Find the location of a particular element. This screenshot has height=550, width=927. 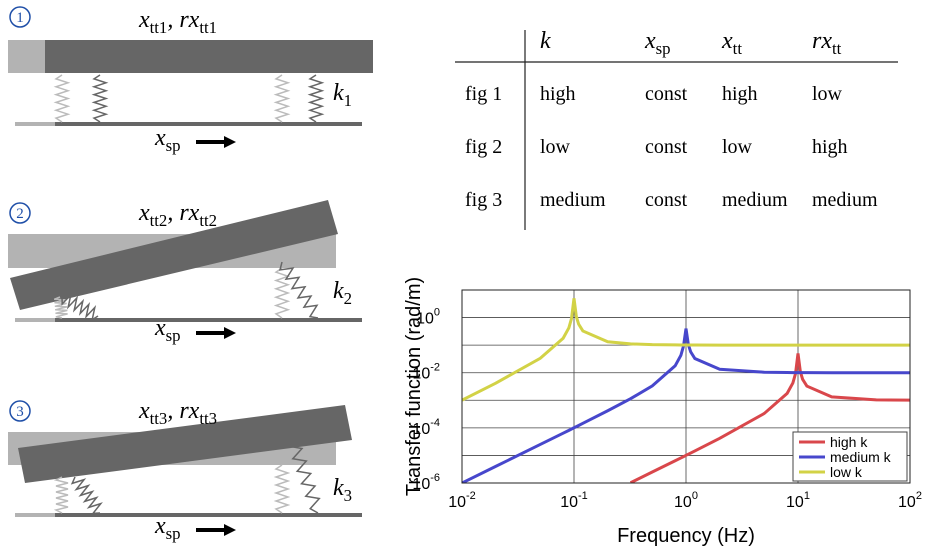

tick-label: 10⁻¹ is located at coordinates (574, 500).